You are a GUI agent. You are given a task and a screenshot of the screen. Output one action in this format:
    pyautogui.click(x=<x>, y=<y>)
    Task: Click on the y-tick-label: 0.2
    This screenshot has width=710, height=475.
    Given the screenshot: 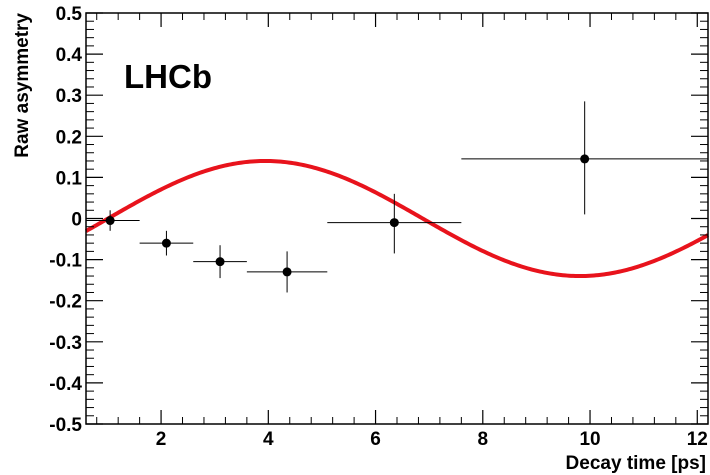 What is the action you would take?
    pyautogui.click(x=69, y=137)
    